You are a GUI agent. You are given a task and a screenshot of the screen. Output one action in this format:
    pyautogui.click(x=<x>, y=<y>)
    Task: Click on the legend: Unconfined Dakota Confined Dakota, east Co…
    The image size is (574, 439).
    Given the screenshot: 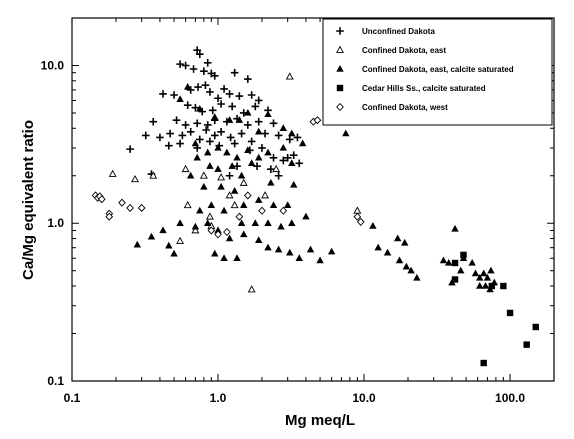 What is the action you would take?
    pyautogui.click(x=437, y=72)
    